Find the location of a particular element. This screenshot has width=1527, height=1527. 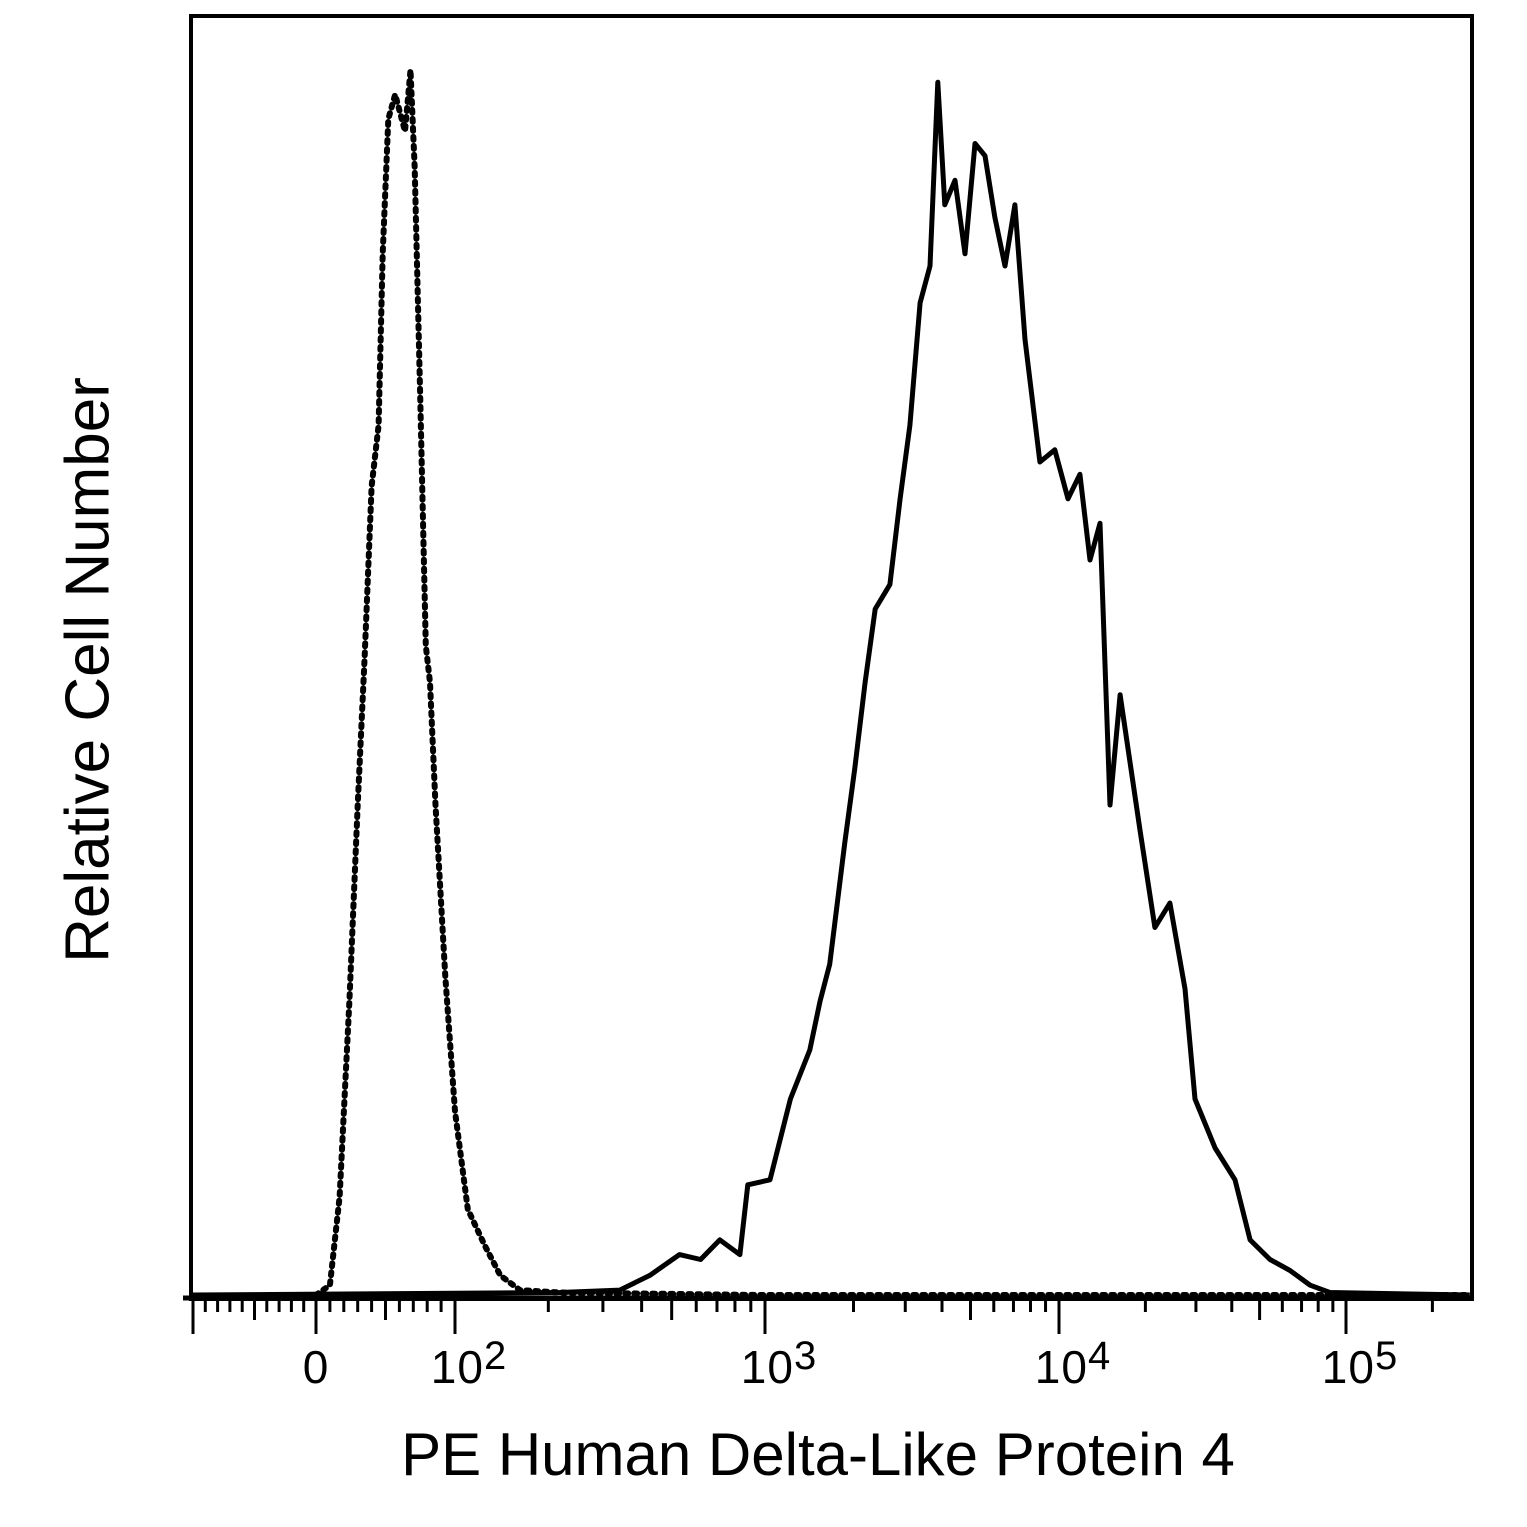

x-axis-label: PE Human Delta-Like Protein 4 is located at coordinates (818, 1454).